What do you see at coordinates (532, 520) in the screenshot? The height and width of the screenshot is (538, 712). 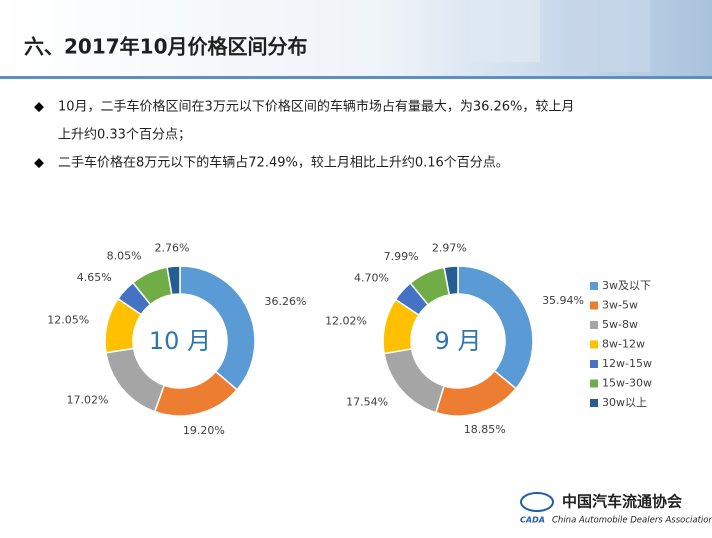 I see `logo-abbr: CADA` at bounding box center [532, 520].